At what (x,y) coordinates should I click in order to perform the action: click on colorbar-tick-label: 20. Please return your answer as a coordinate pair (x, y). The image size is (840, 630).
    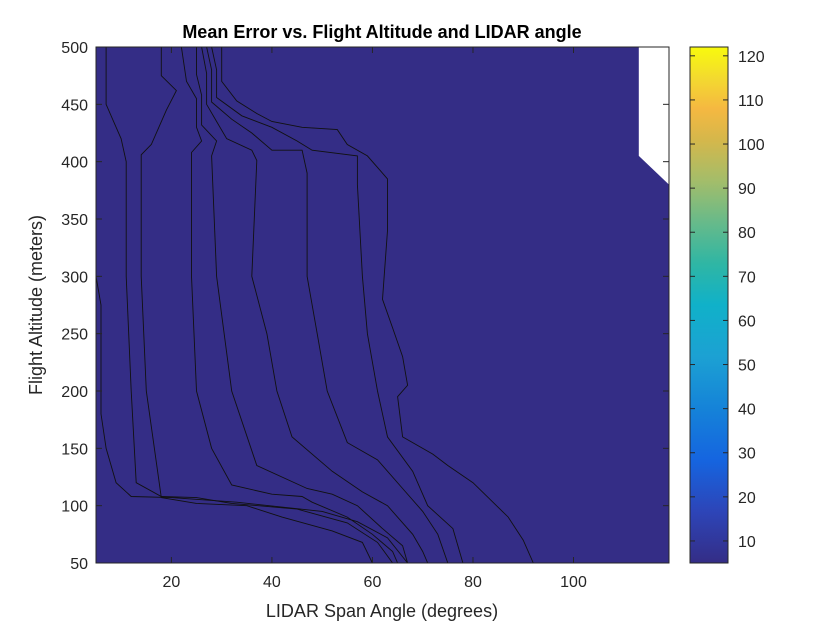
    Looking at the image, I should click on (747, 498).